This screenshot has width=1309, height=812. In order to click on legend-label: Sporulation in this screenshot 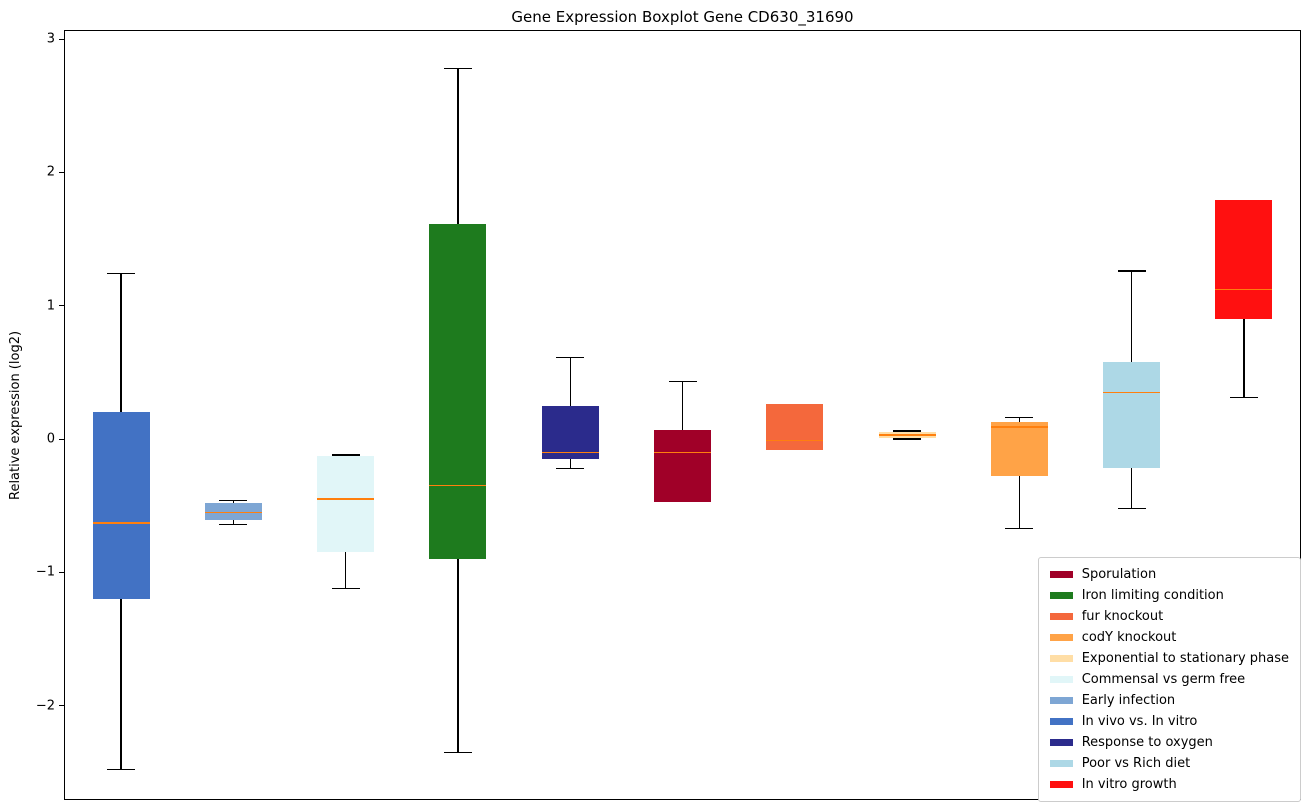, I will do `click(1119, 574)`.